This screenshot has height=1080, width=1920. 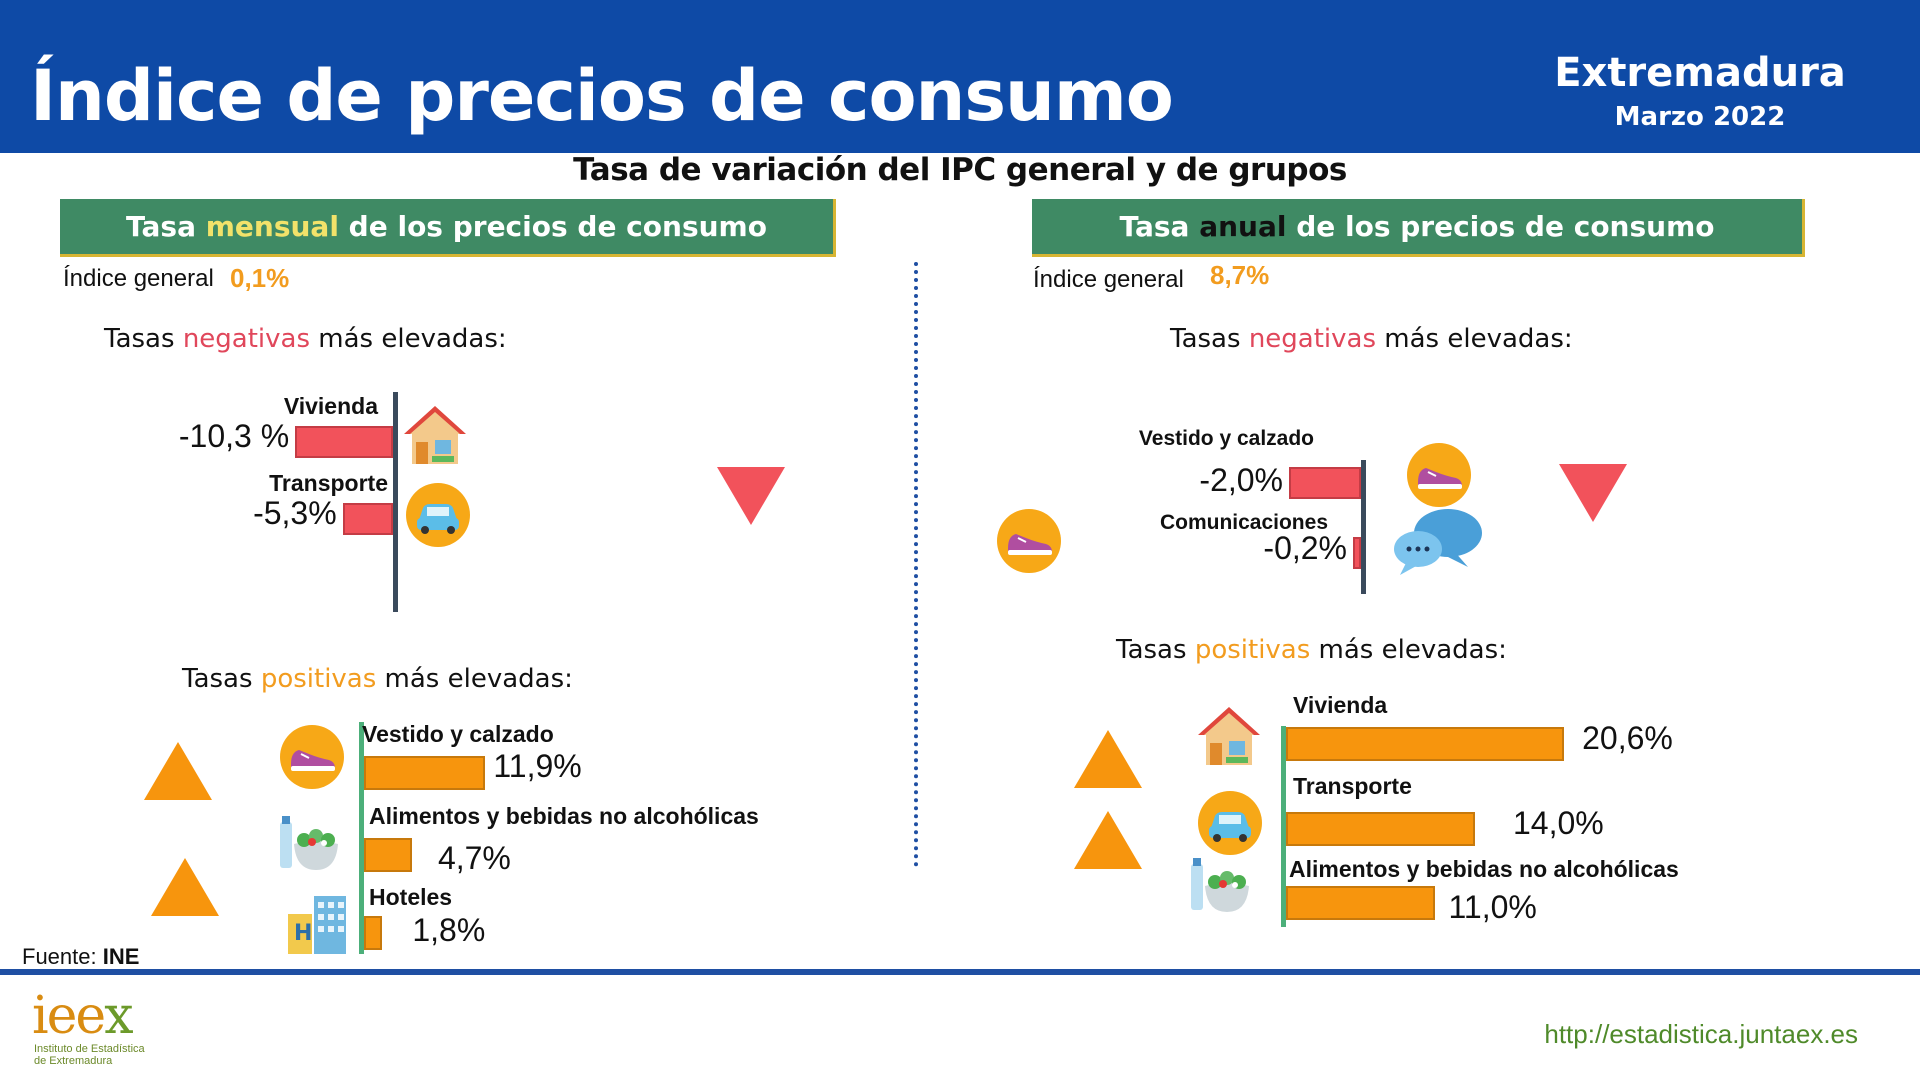 I want to click on monthly-pos-title-pre: Tasas, so click(x=221, y=679).